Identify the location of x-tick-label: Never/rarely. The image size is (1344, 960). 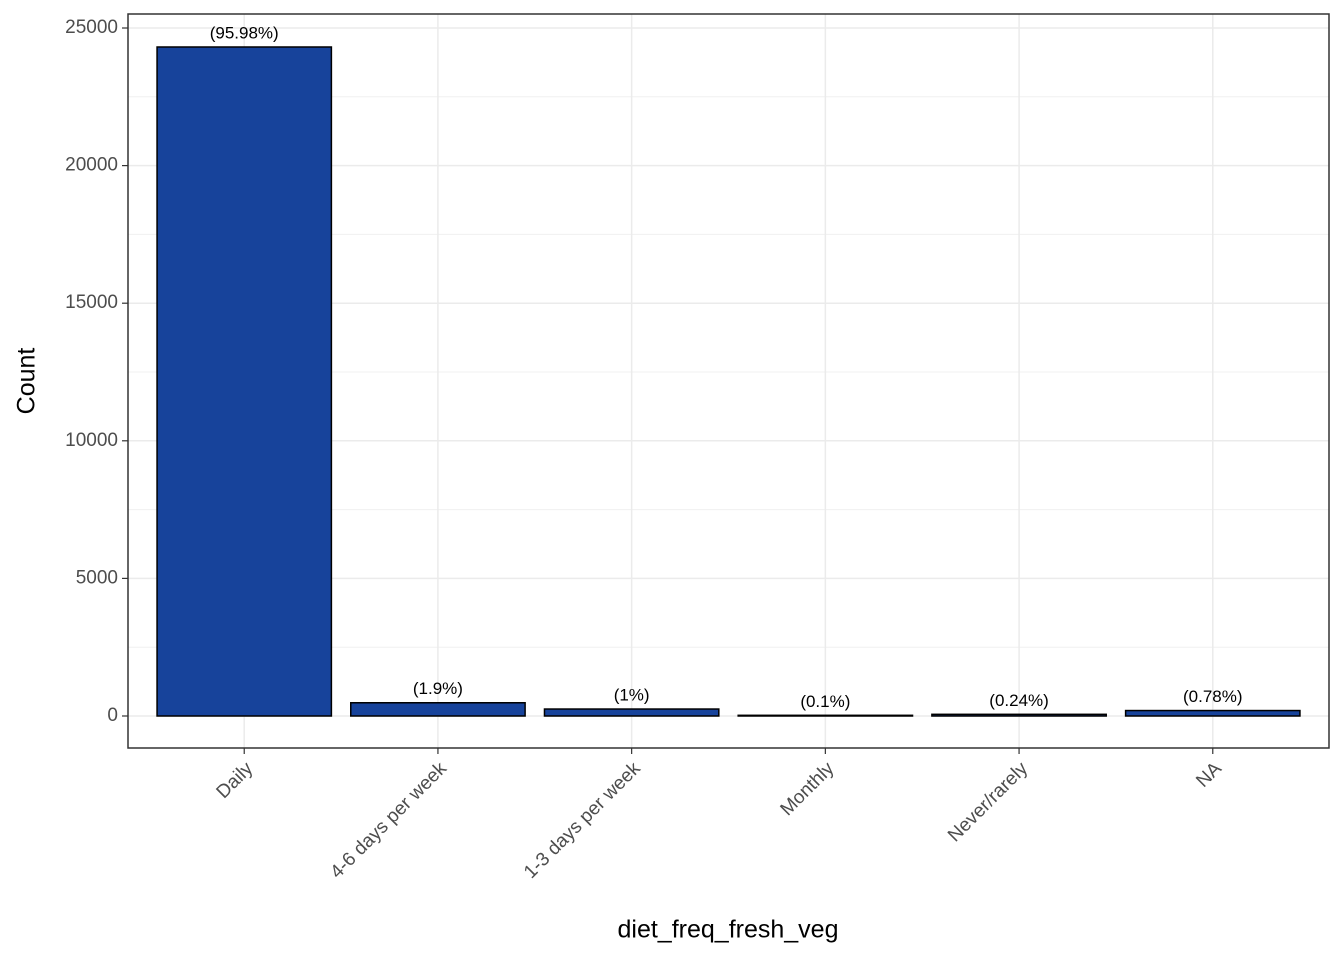
(988, 802).